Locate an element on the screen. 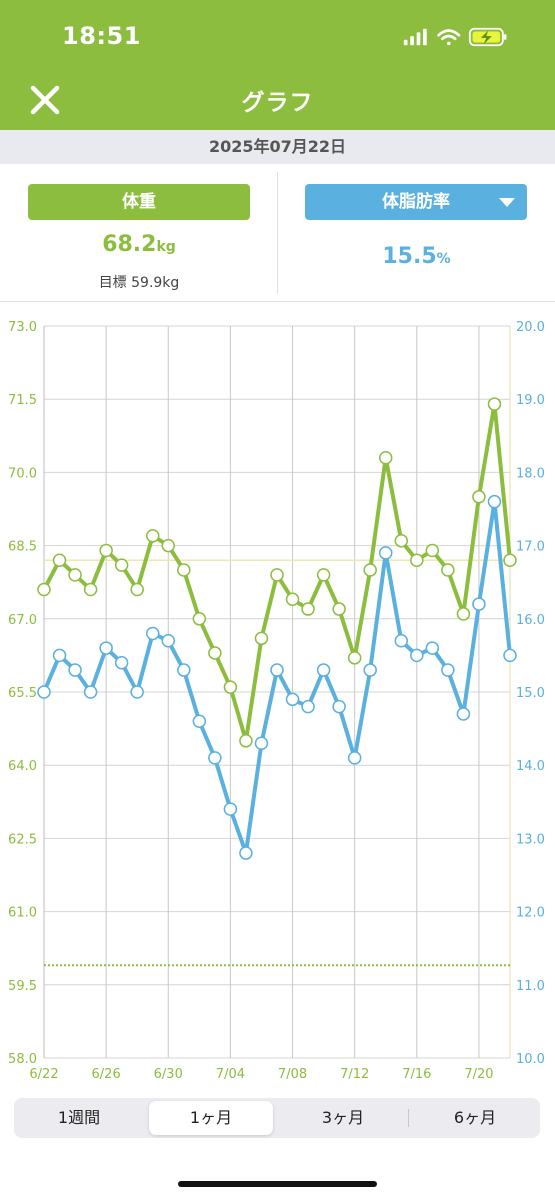  range-selector: 1週間 1ヶ月 3ヶ月 6ヶ月 is located at coordinates (277, 1118).